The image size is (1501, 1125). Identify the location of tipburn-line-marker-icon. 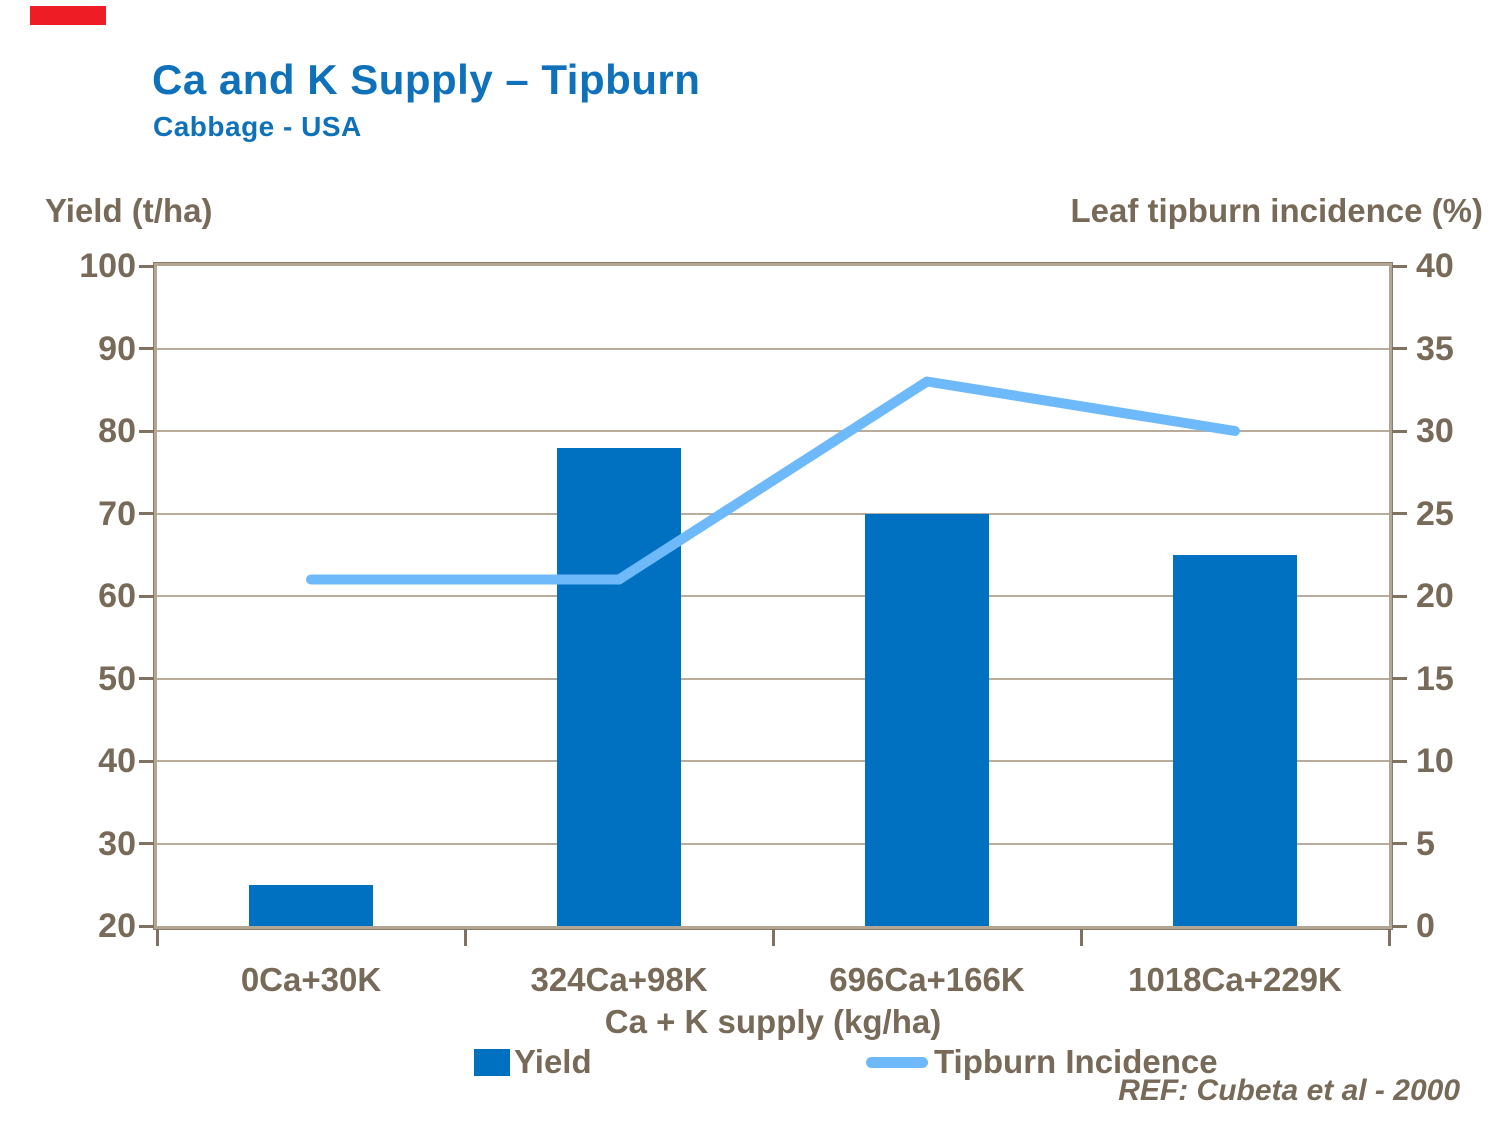
(897, 1062).